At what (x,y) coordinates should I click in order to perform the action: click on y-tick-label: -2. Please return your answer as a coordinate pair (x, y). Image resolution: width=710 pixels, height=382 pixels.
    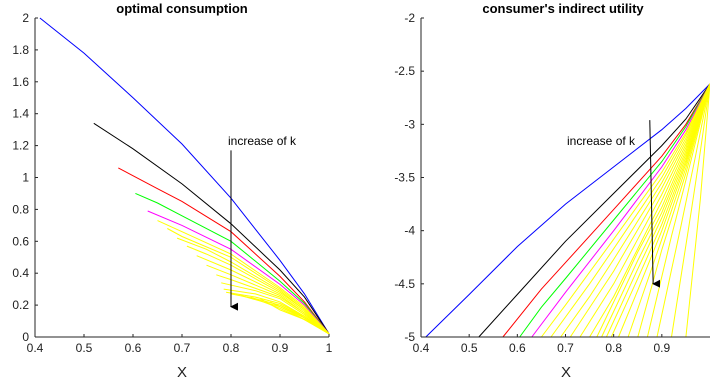
    Looking at the image, I should click on (409, 18).